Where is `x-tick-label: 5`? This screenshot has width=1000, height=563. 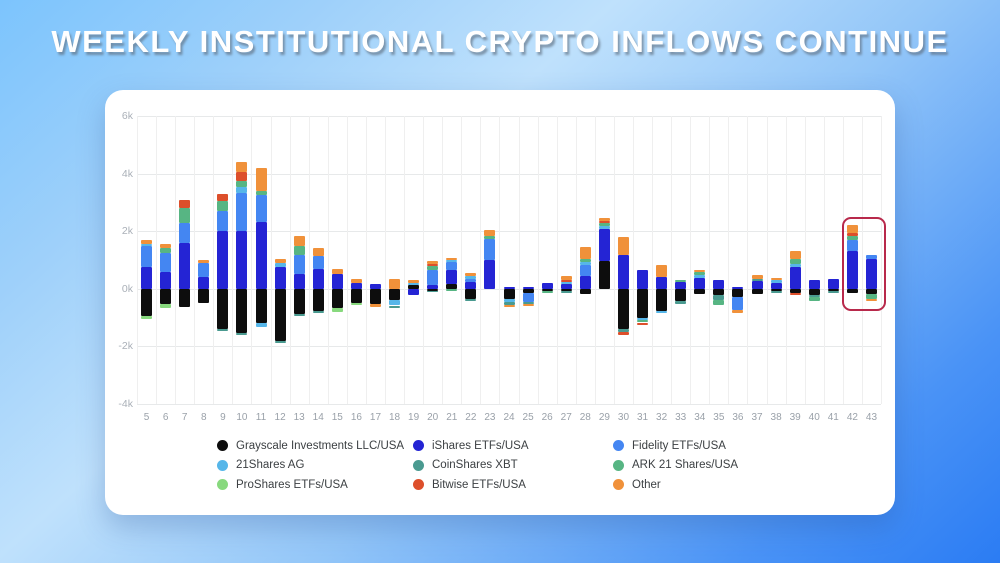 x-tick-label: 5 is located at coordinates (146, 417).